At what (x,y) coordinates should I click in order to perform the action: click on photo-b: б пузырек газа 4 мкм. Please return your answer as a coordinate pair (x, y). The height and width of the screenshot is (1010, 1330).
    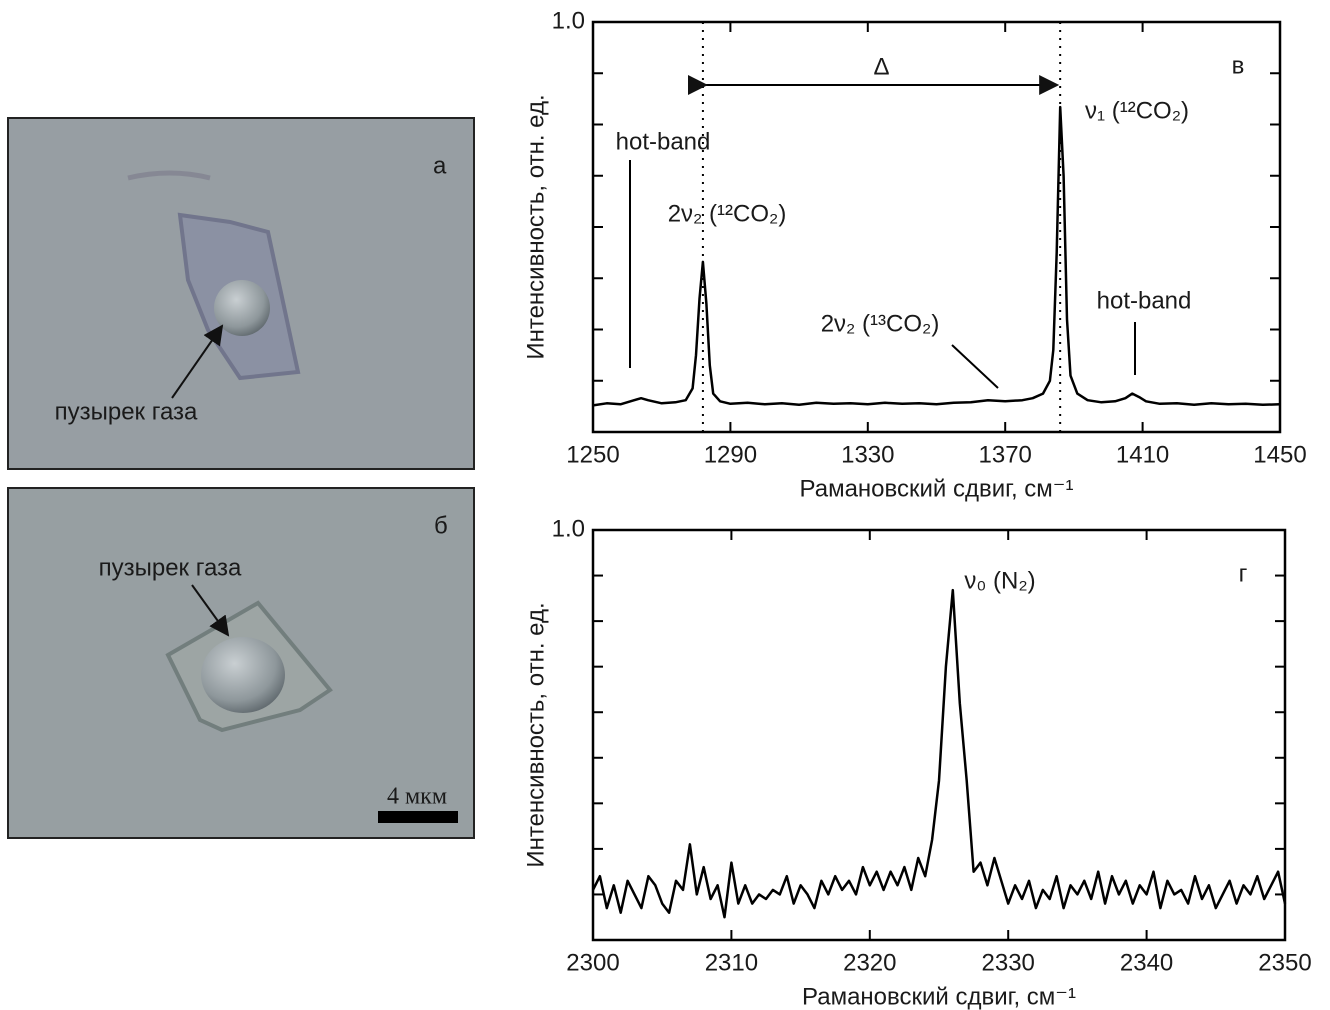
    Looking at the image, I should click on (241, 663).